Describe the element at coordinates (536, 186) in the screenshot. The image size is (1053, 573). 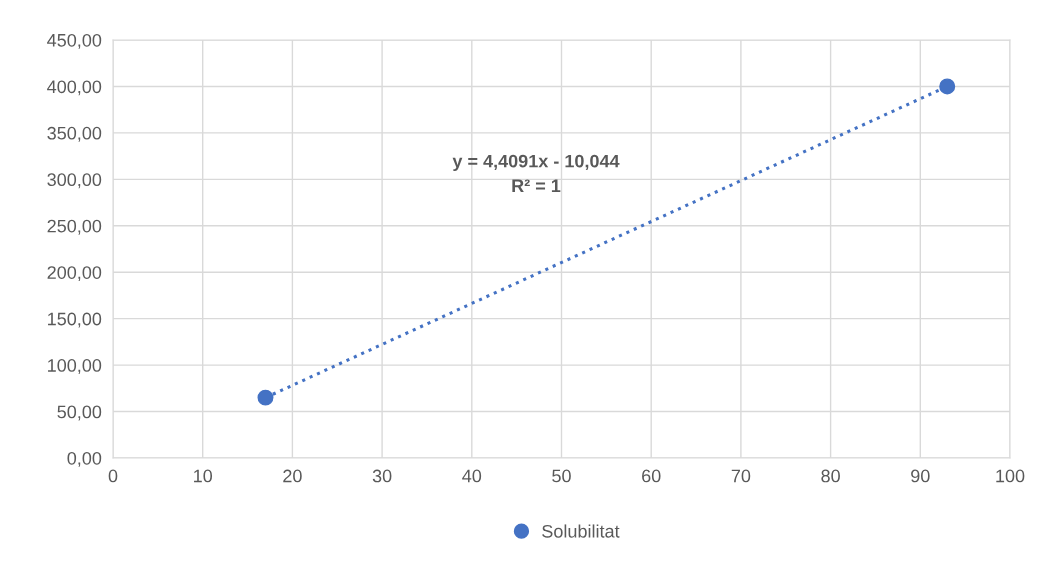
I see `annotation: R² = 1` at that location.